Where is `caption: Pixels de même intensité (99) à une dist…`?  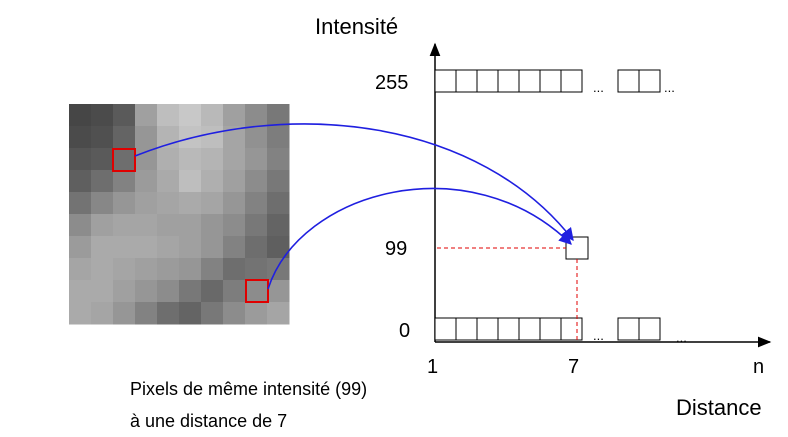
caption: Pixels de même intensité (99) à une dist… is located at coordinates (248, 405).